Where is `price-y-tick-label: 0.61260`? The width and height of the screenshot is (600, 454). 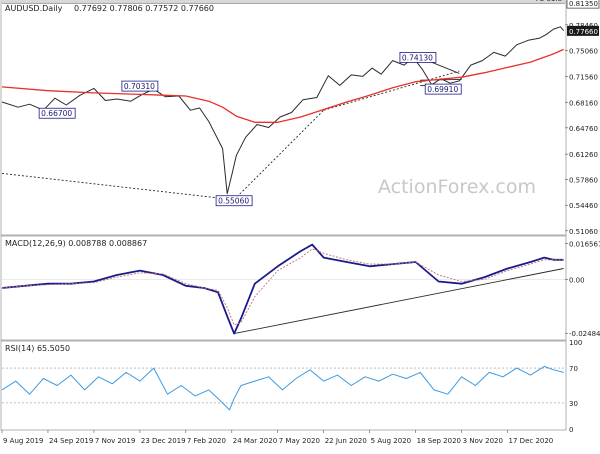 price-y-tick-label: 0.61260 is located at coordinates (583, 155).